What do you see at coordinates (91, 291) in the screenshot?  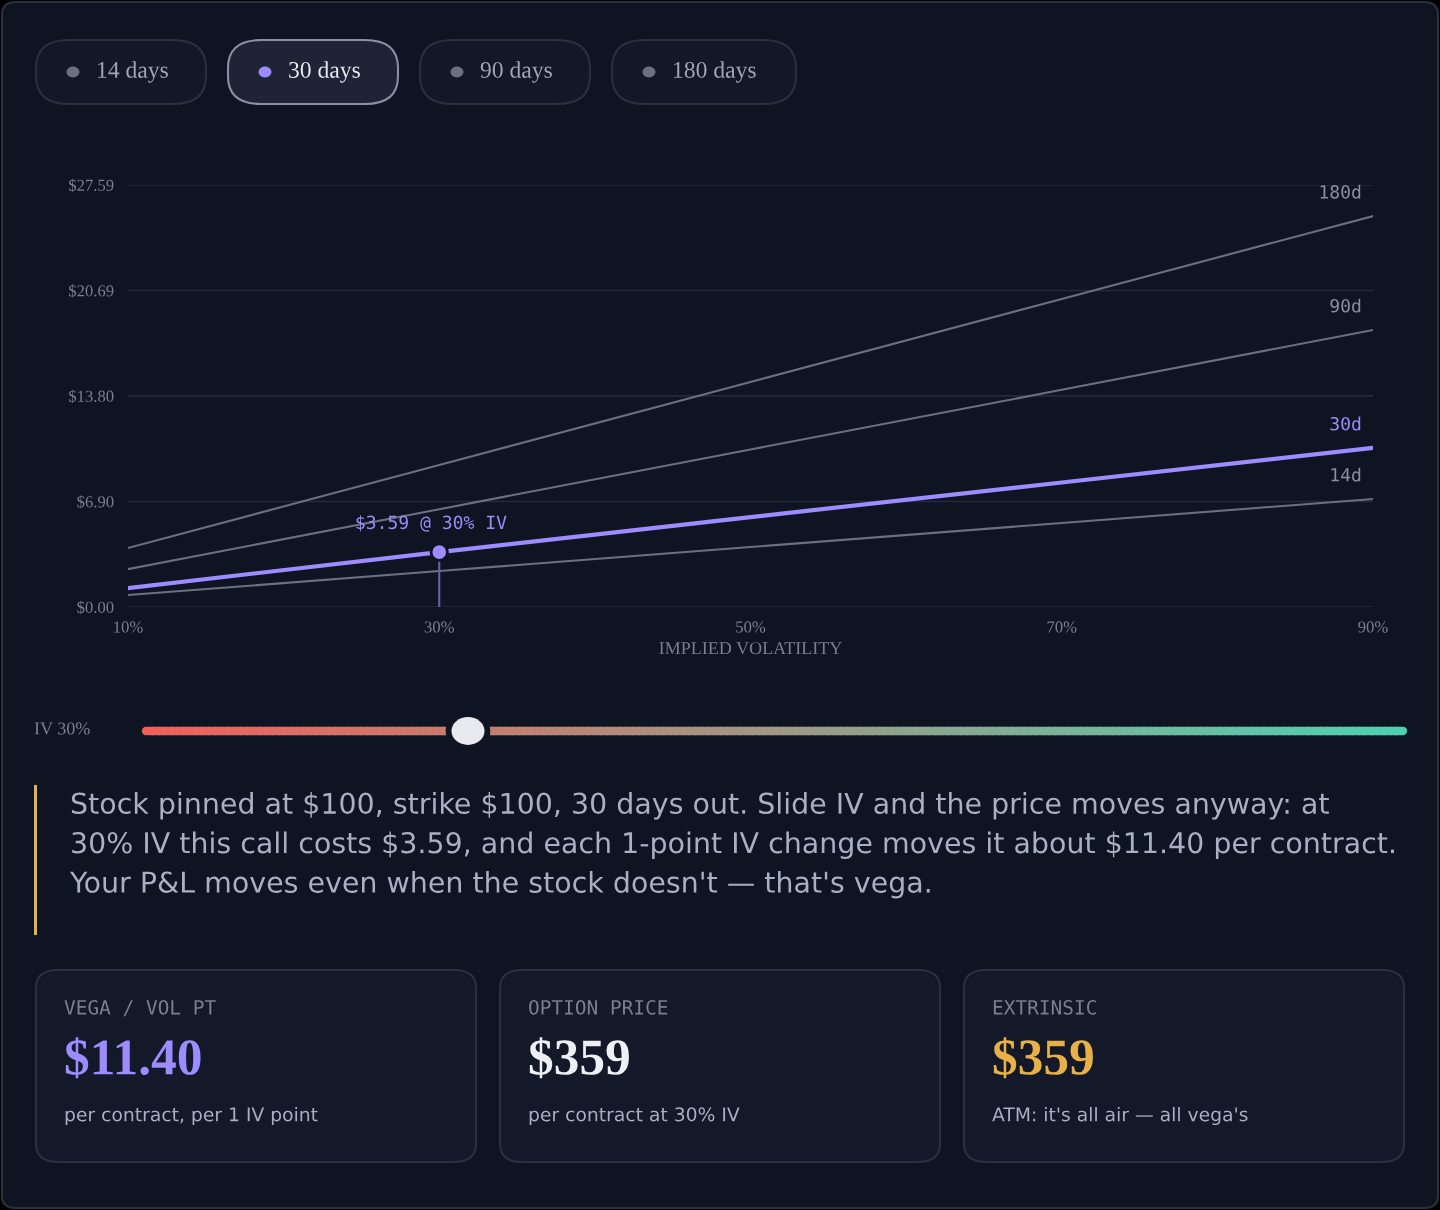 I see `y-tick-label: $20.69` at bounding box center [91, 291].